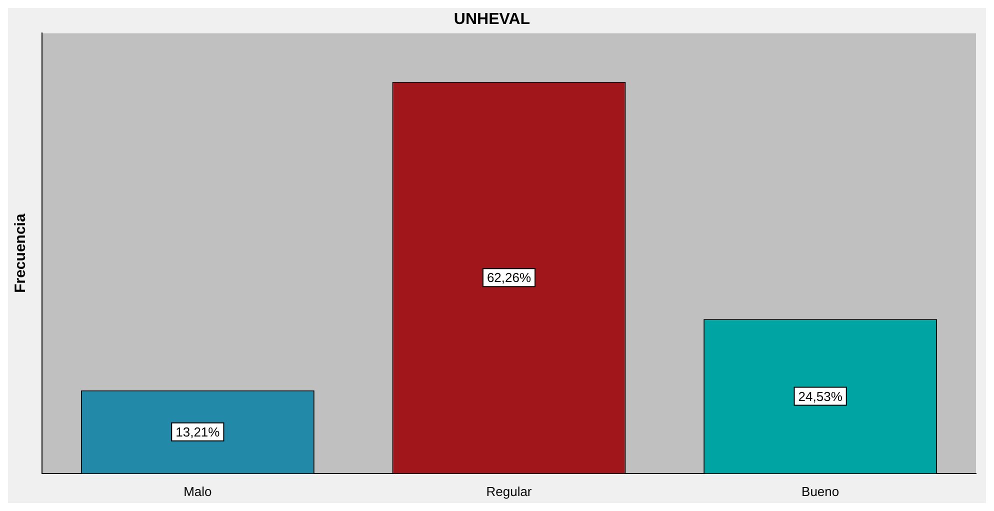  Describe the element at coordinates (198, 491) in the screenshot. I see `x-tick-label: Malo` at that location.